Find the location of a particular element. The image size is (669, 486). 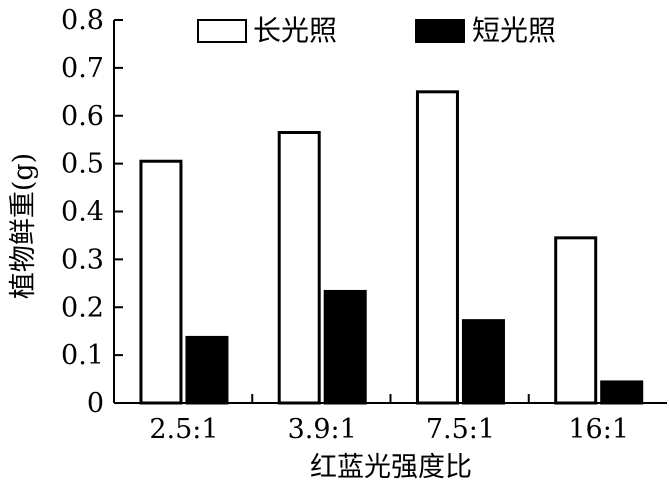

legend-swatch-long-light is located at coordinates (222, 31).